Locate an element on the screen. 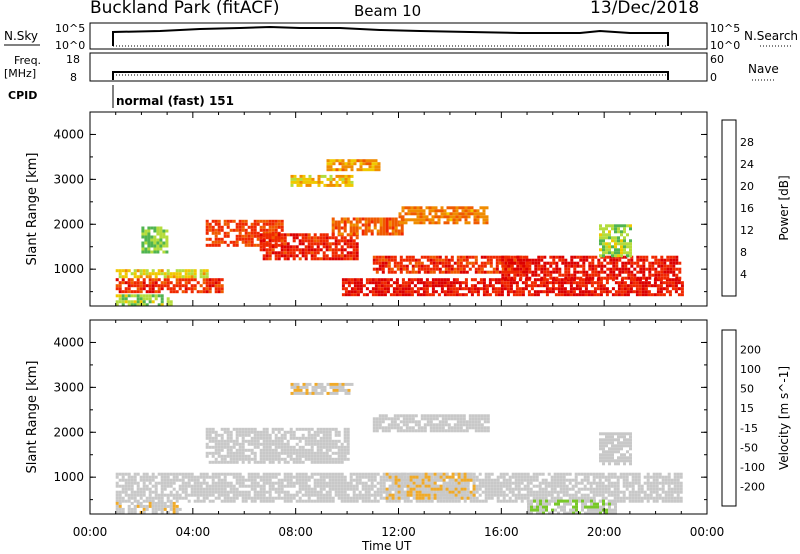 This screenshot has width=800, height=554. time-axis-label: Time UT is located at coordinates (386, 546).